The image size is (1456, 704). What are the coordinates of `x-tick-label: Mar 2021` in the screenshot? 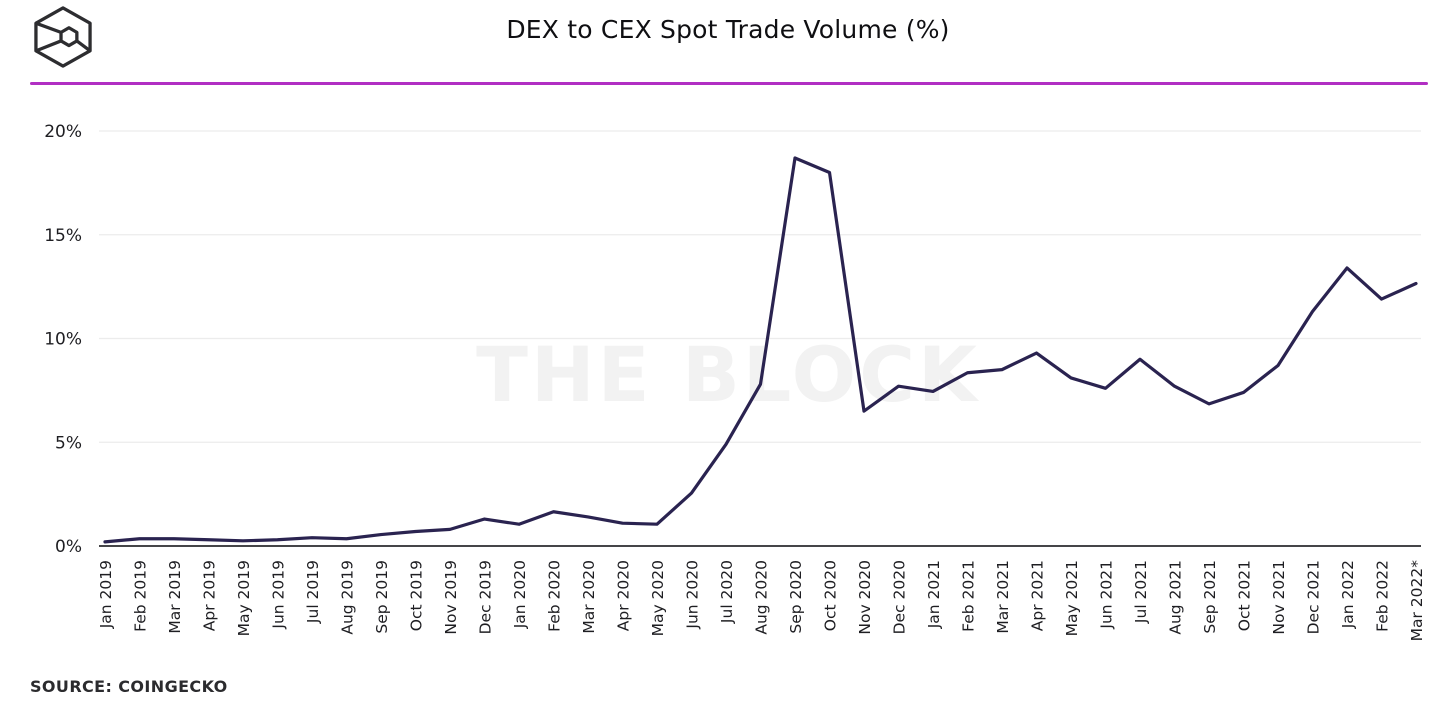 It's located at (1003, 597).